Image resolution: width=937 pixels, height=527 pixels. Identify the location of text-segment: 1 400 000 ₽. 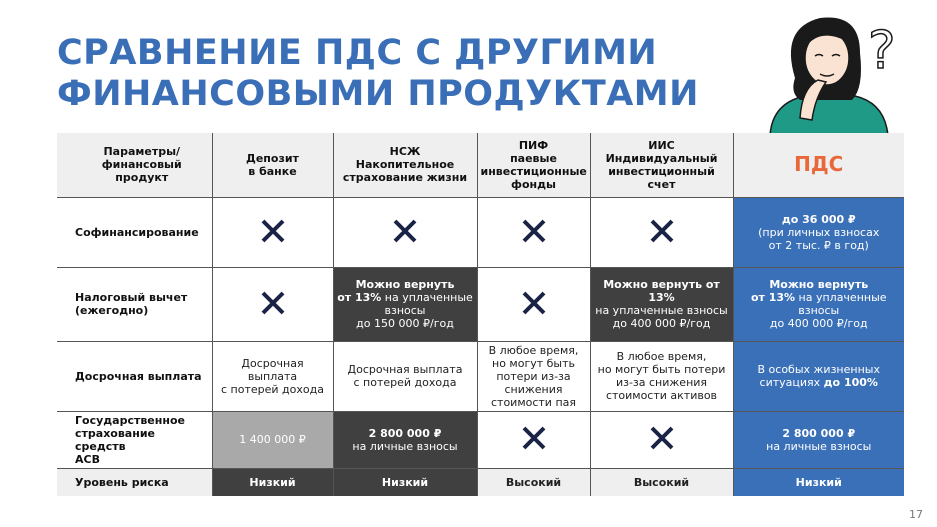
(272, 439).